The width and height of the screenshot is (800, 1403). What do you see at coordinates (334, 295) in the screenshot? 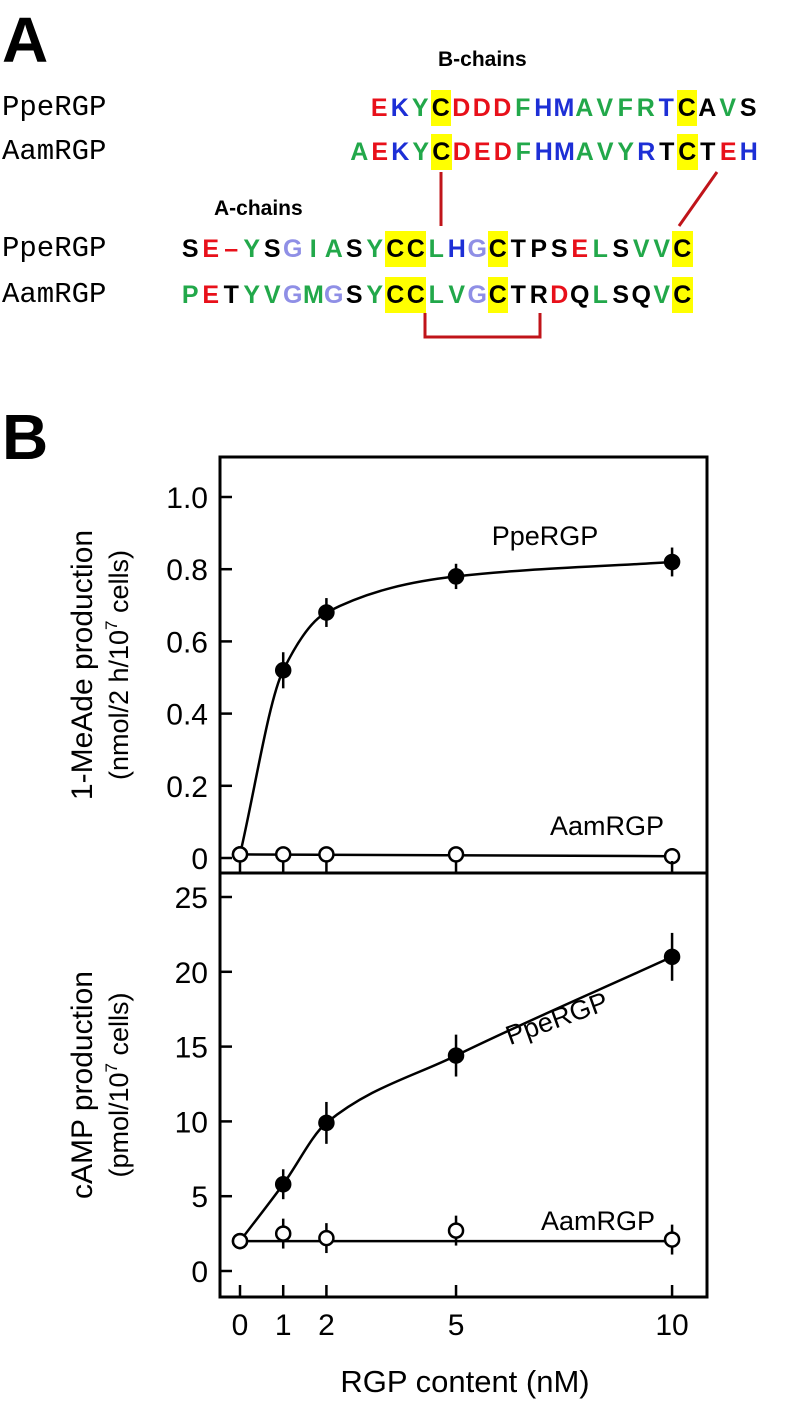
I see `residue: G` at bounding box center [334, 295].